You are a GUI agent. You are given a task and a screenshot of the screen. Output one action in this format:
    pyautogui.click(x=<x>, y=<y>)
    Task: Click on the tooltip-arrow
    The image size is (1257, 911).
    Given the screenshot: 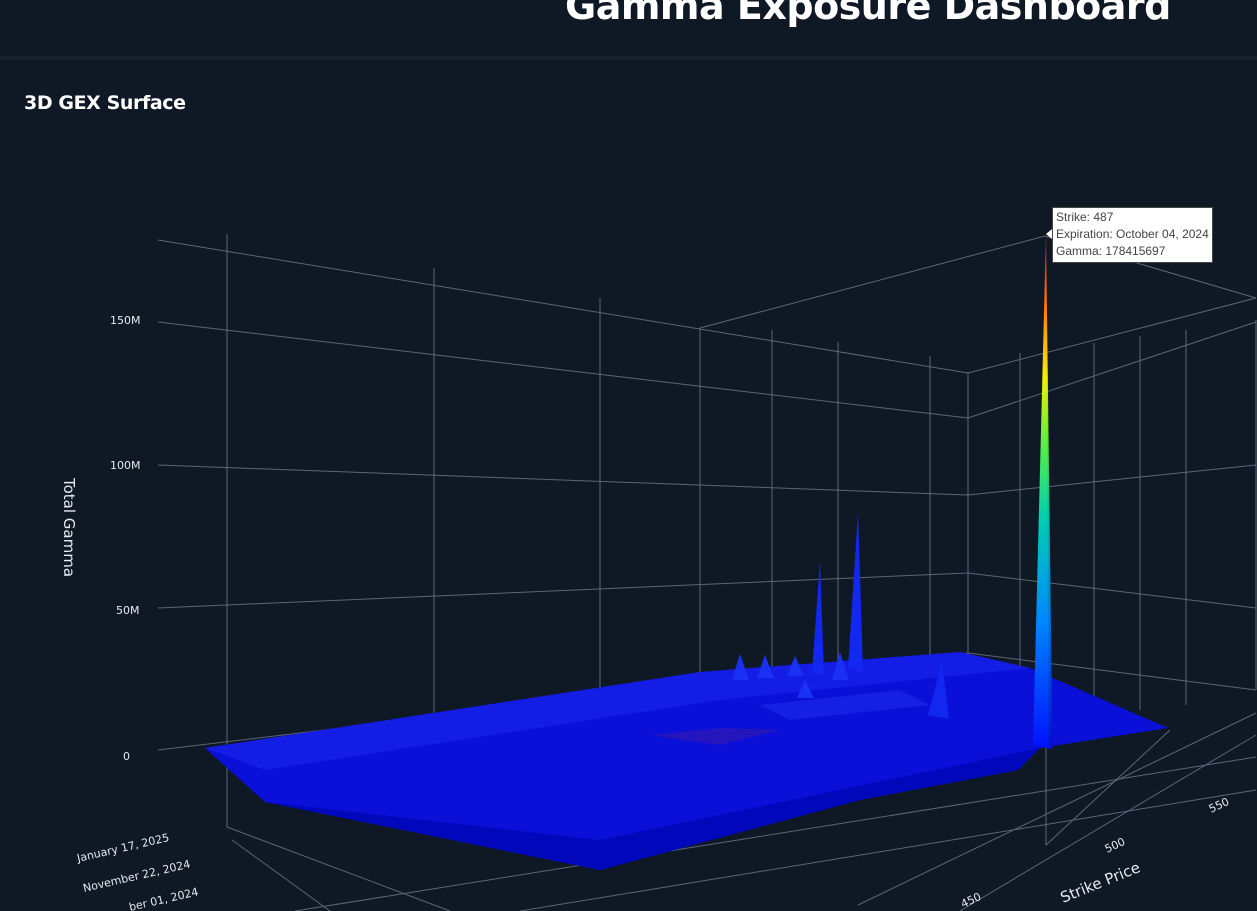 What is the action you would take?
    pyautogui.click(x=1049, y=234)
    